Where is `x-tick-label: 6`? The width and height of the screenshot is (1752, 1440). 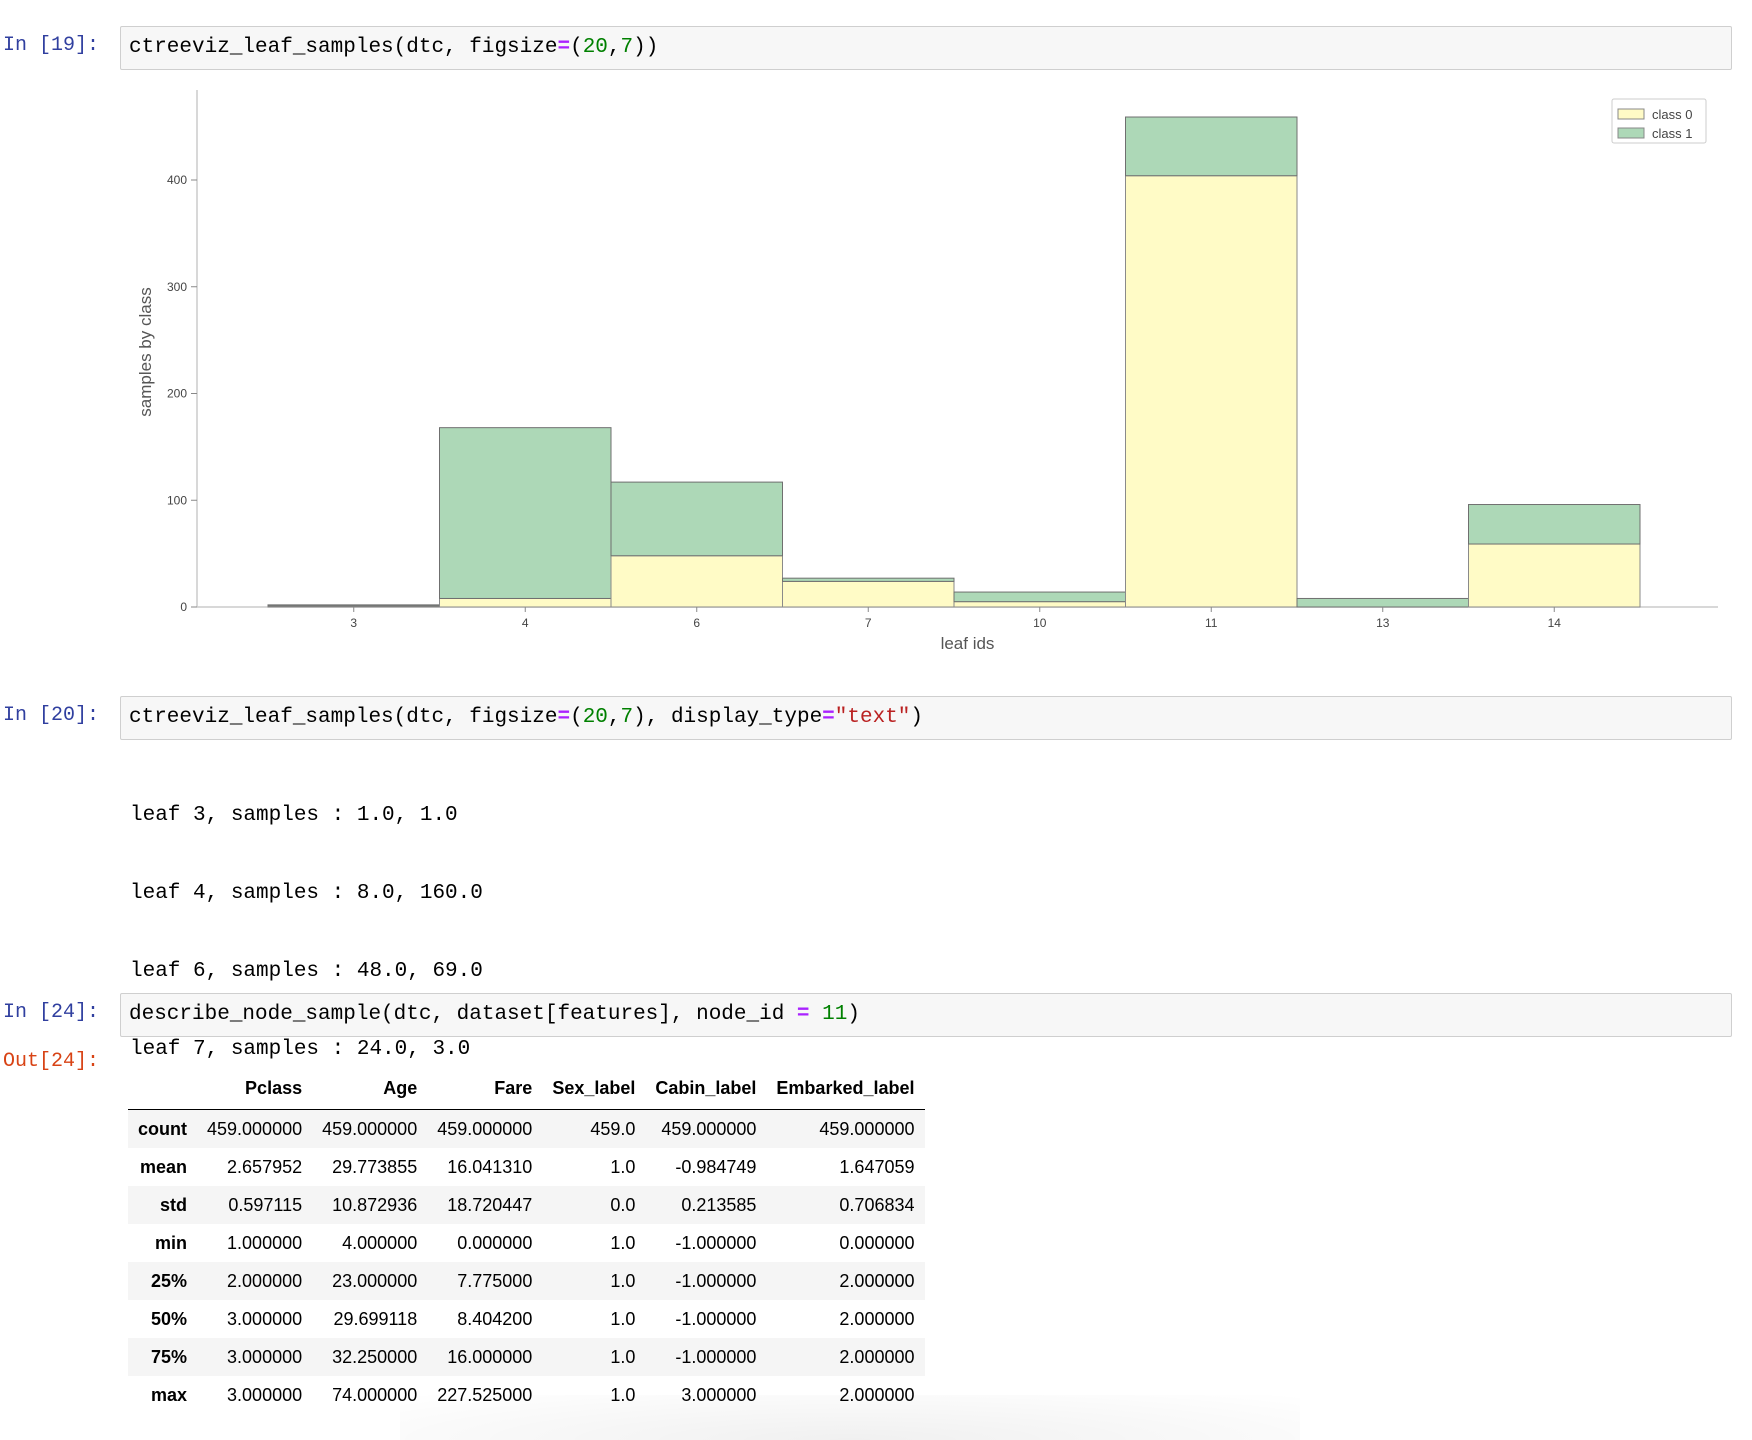
x-tick-label: 6 is located at coordinates (696, 623).